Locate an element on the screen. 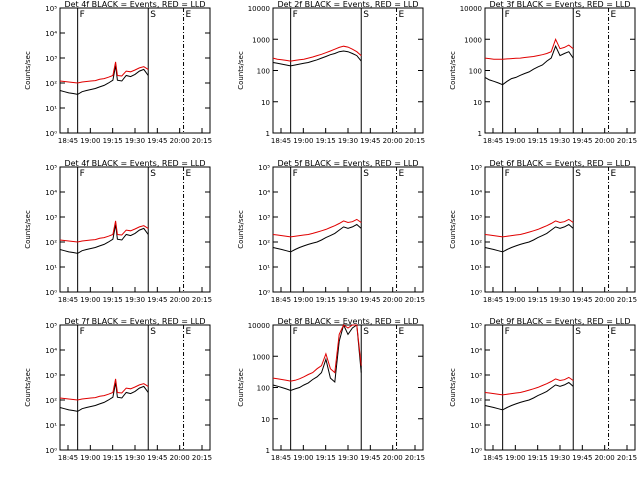 The height and width of the screenshot is (480, 640). y-tick-label: 10 is located at coordinates (477, 103).